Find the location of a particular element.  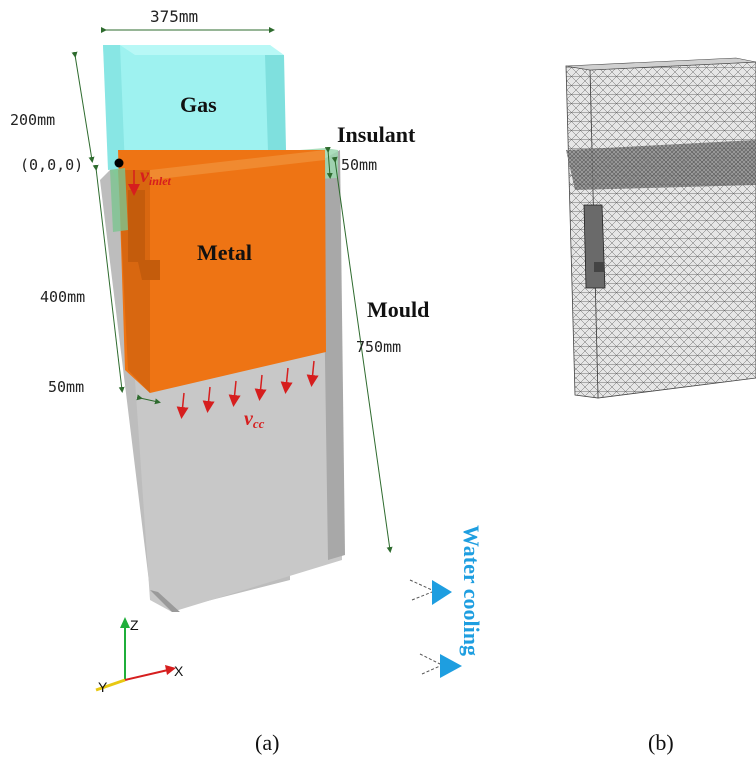

axis-triad: Z X Y is located at coordinates (139, 656).